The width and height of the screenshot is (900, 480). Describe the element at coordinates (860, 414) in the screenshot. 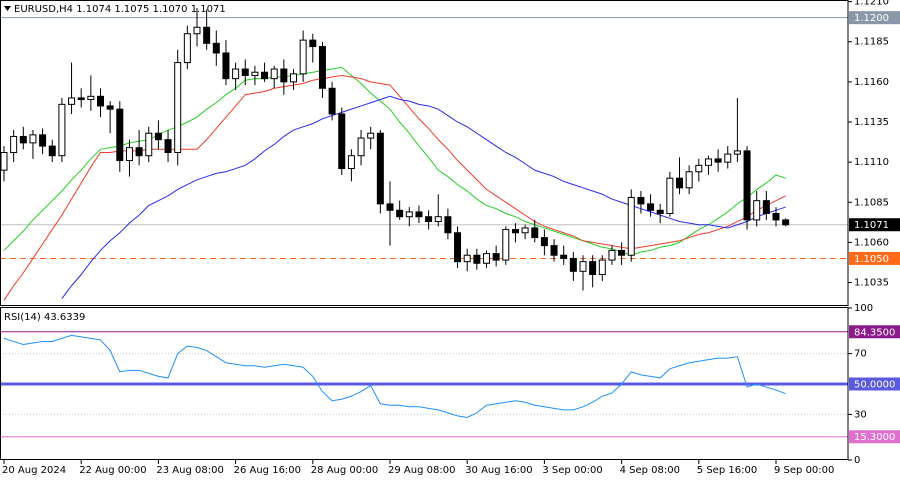

I see `y-tick-label: 30` at that location.